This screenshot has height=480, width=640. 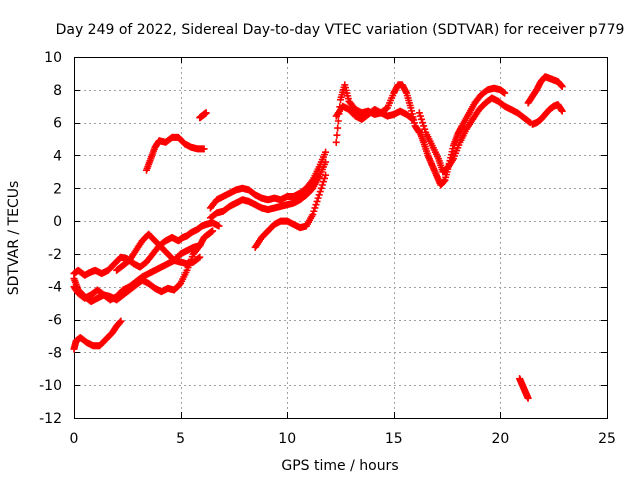 I want to click on y-tick-label: -2, so click(x=55, y=255).